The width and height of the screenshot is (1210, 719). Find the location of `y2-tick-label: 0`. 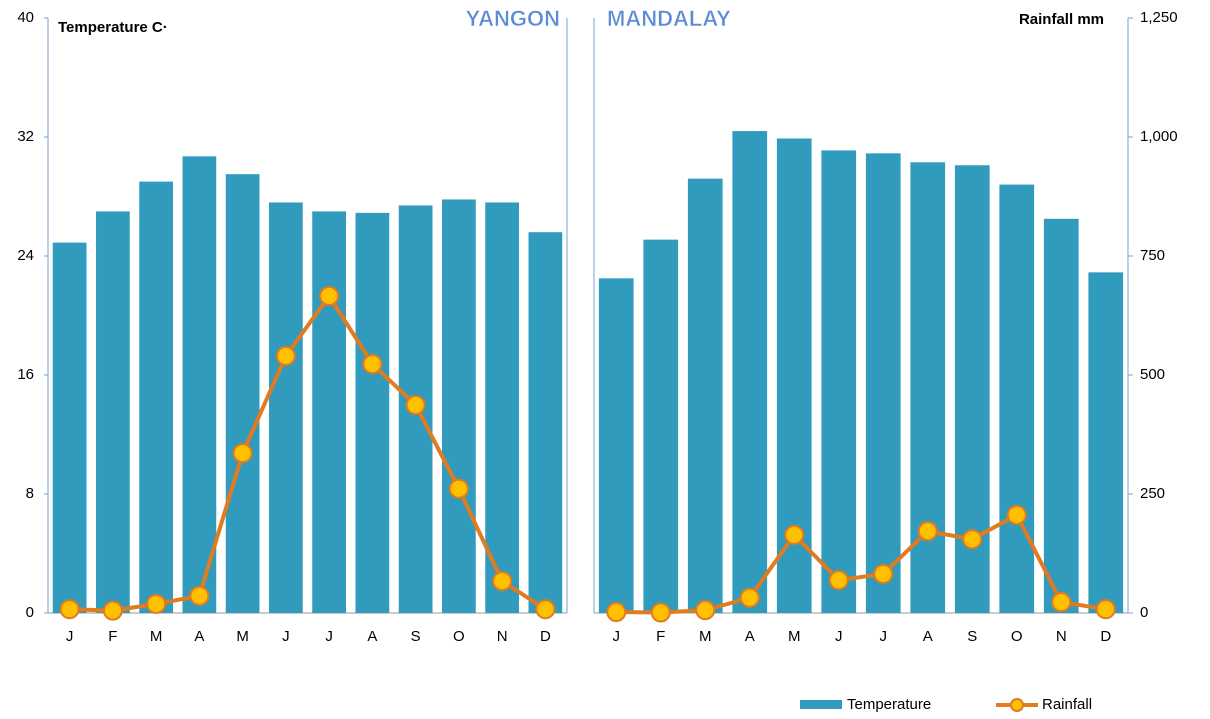

y2-tick-label: 0 is located at coordinates (1144, 612).